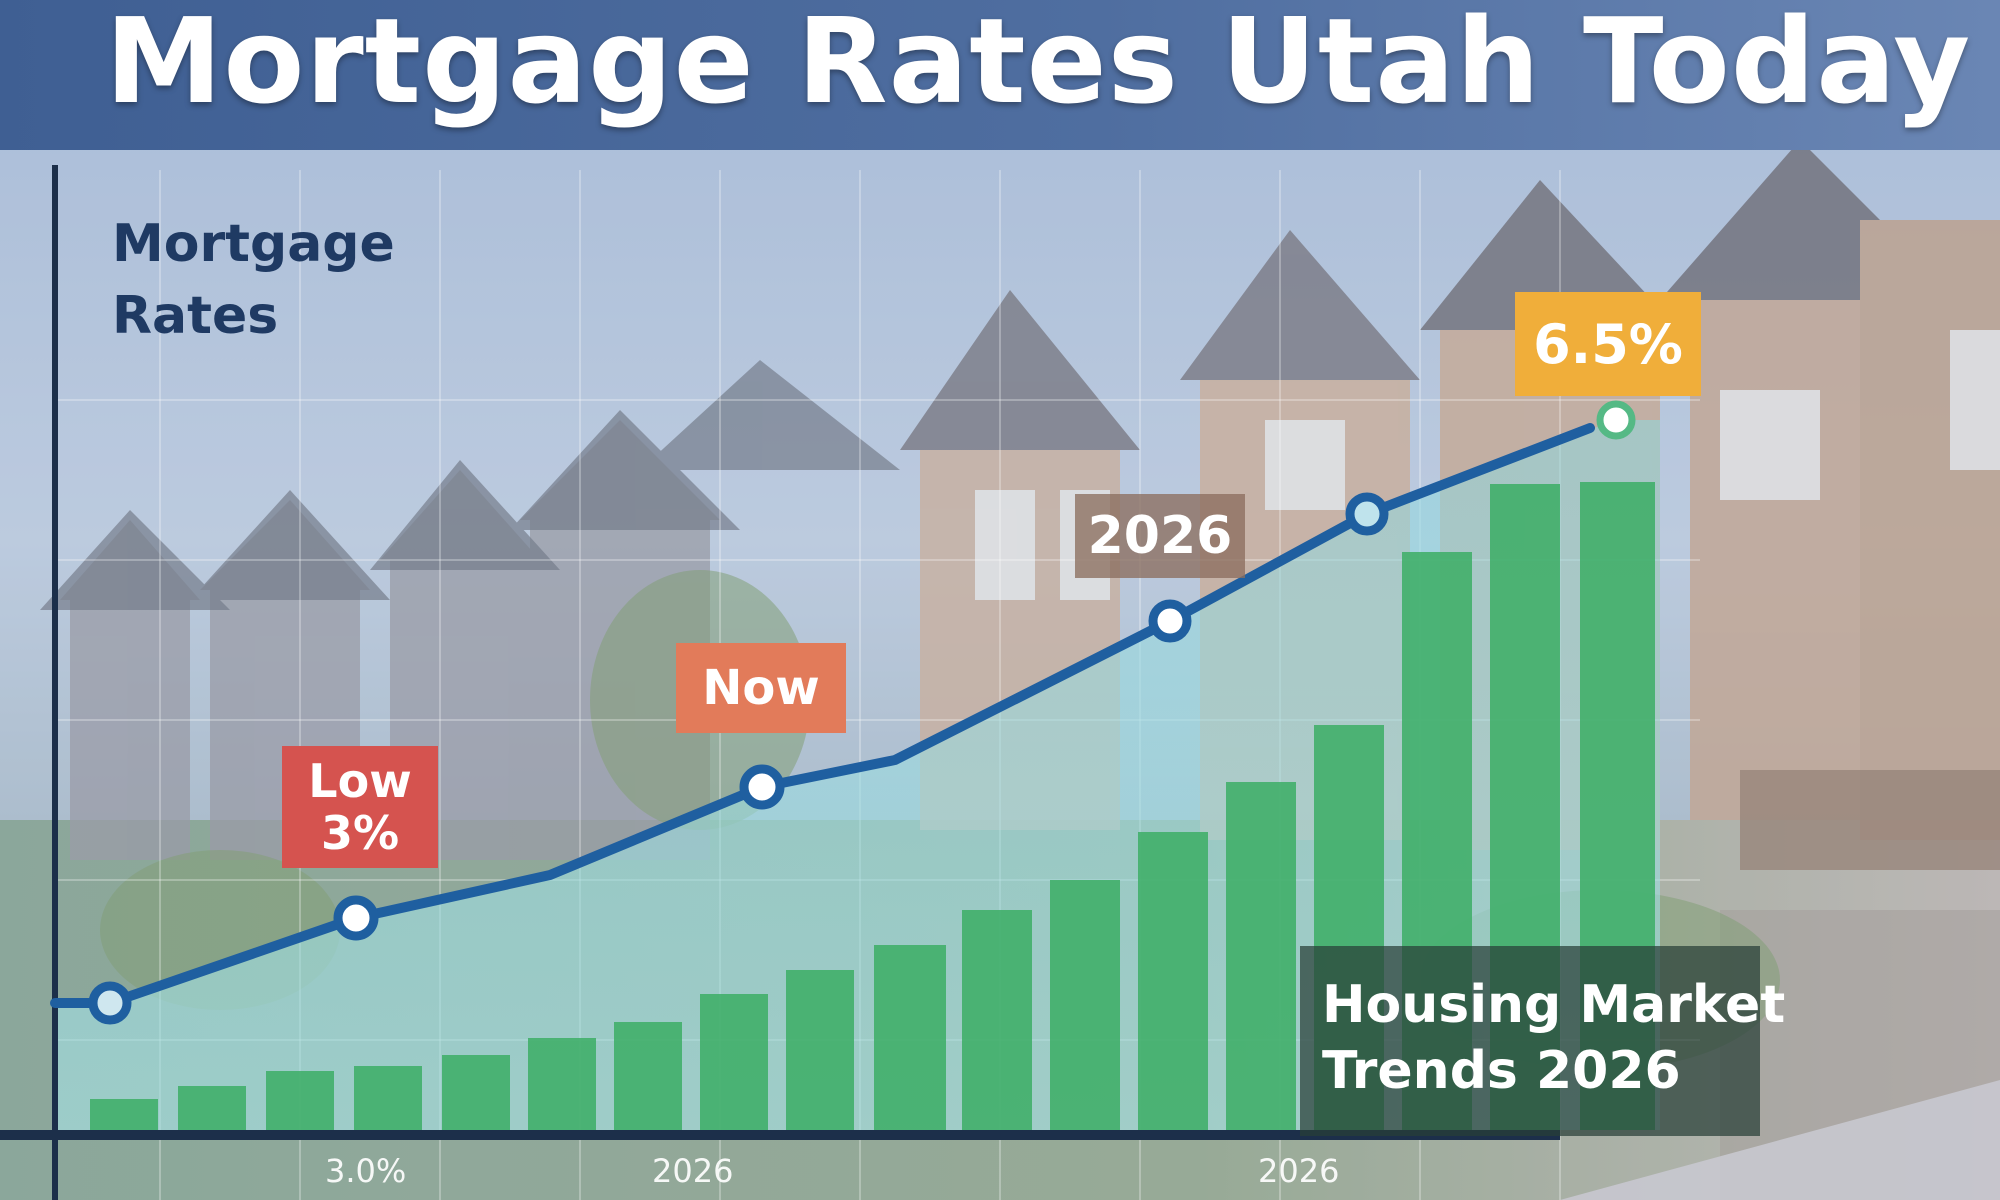 The width and height of the screenshot is (2000, 1200). Describe the element at coordinates (253, 244) in the screenshot. I see `y-label-line-1: Mortgage` at that location.